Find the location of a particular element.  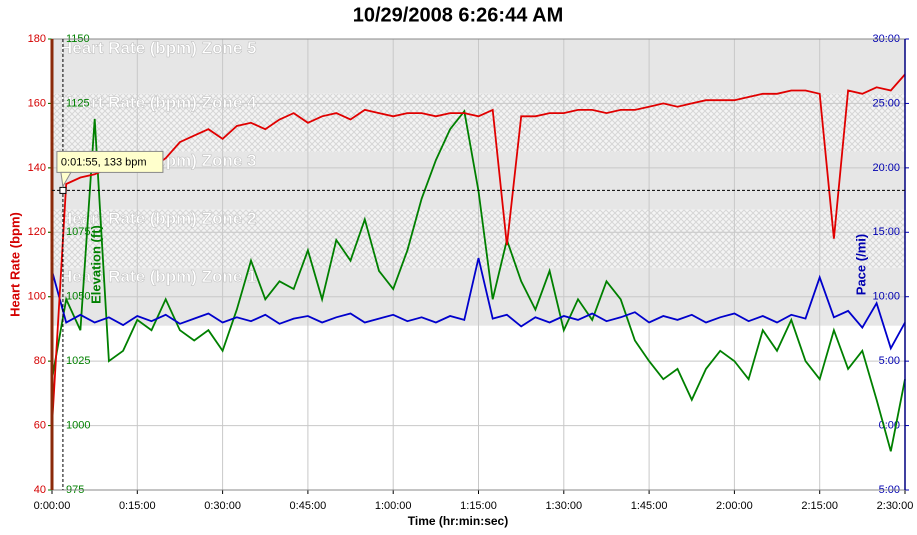

zone-label: Heart Rate (bpm) Zone 5 is located at coordinates (158, 47).